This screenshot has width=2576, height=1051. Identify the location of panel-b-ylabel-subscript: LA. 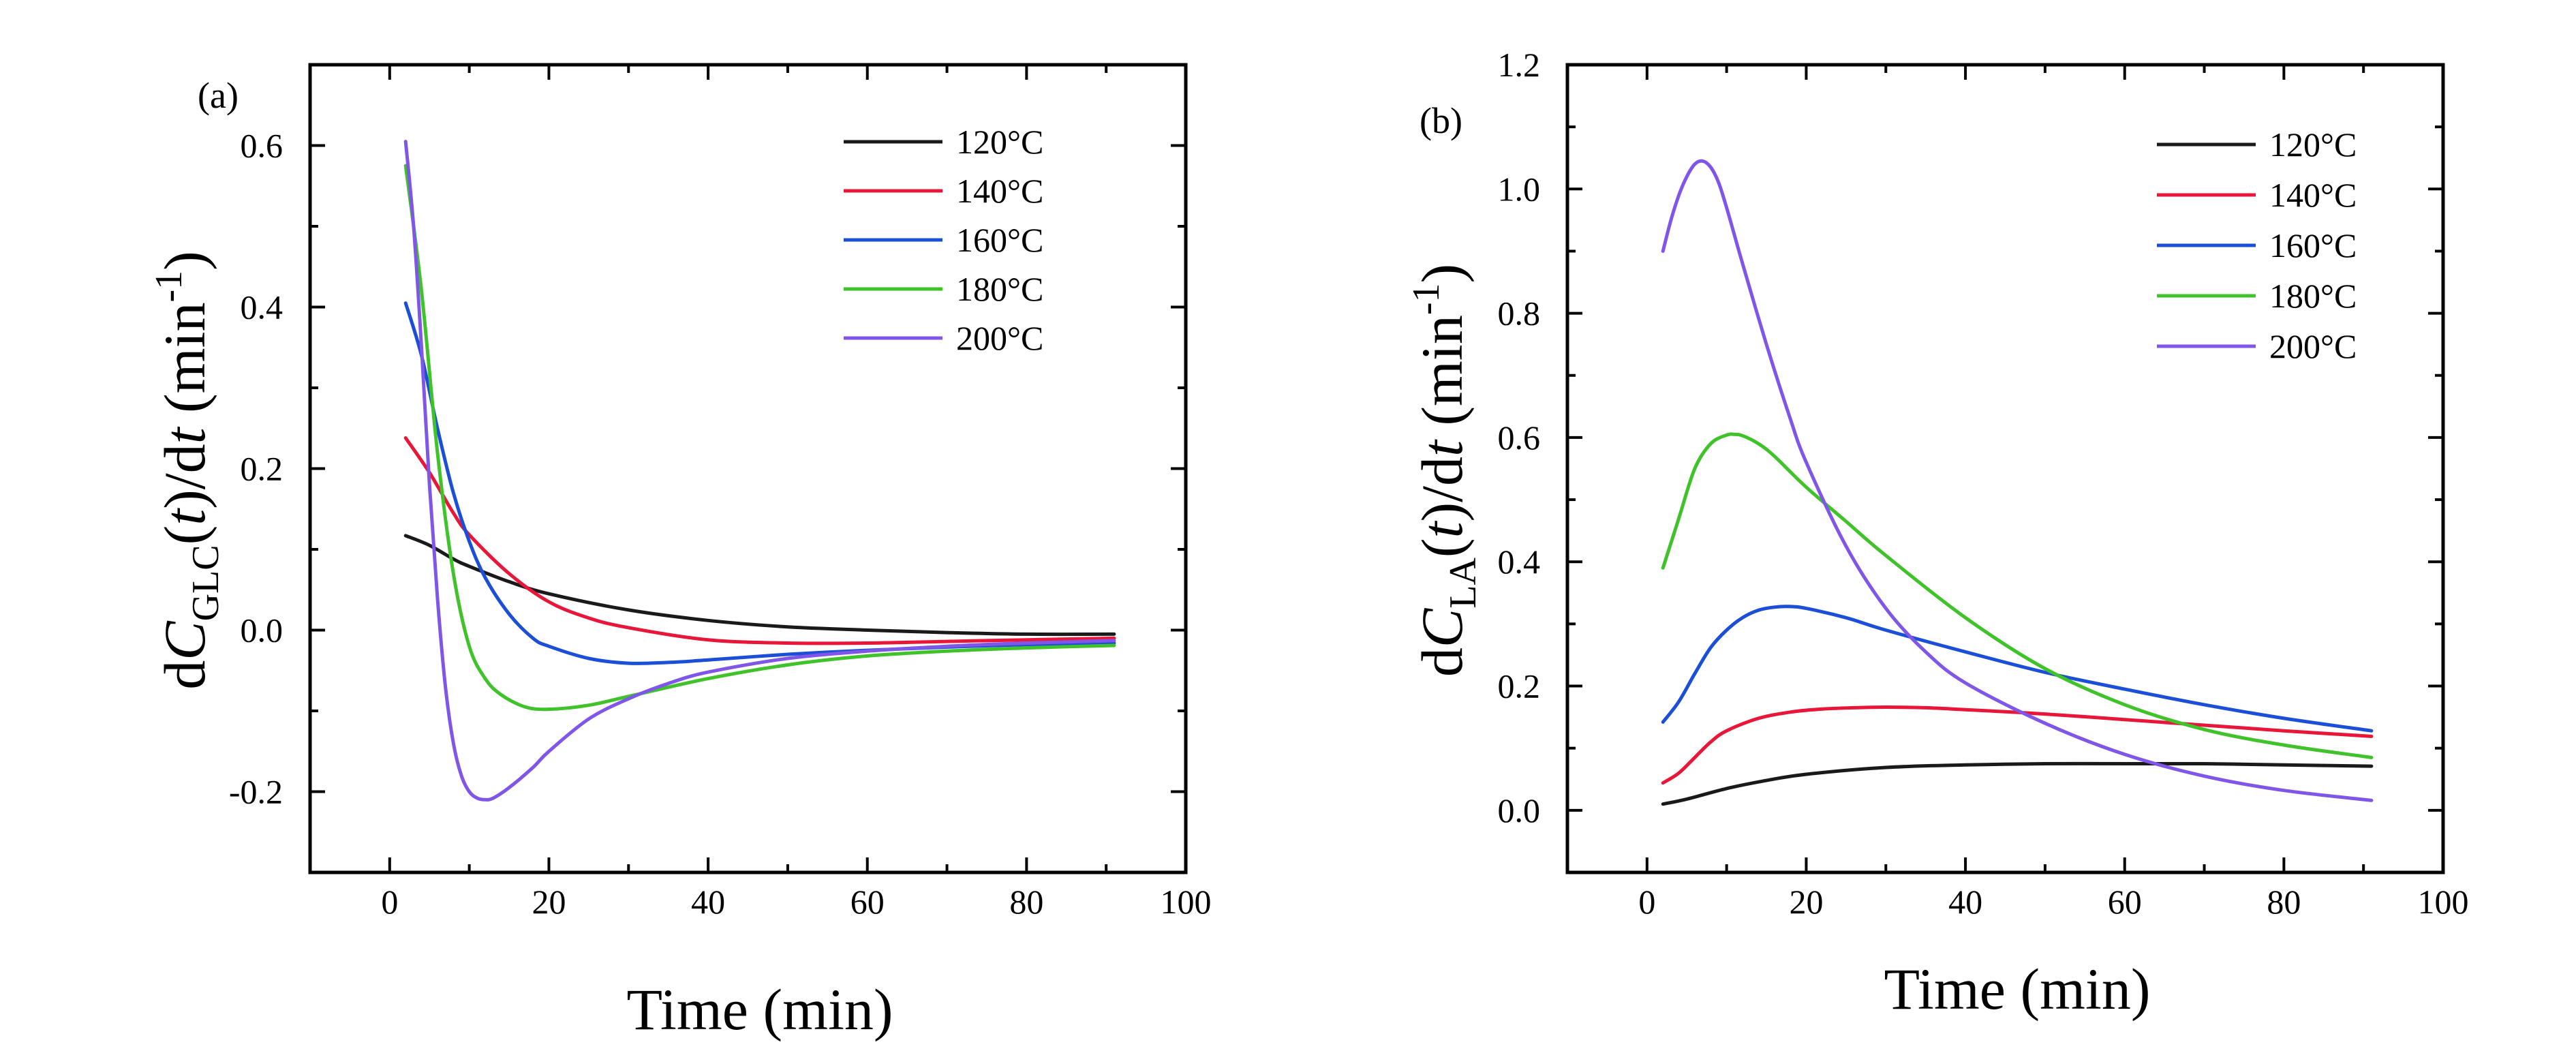
(1463, 583).